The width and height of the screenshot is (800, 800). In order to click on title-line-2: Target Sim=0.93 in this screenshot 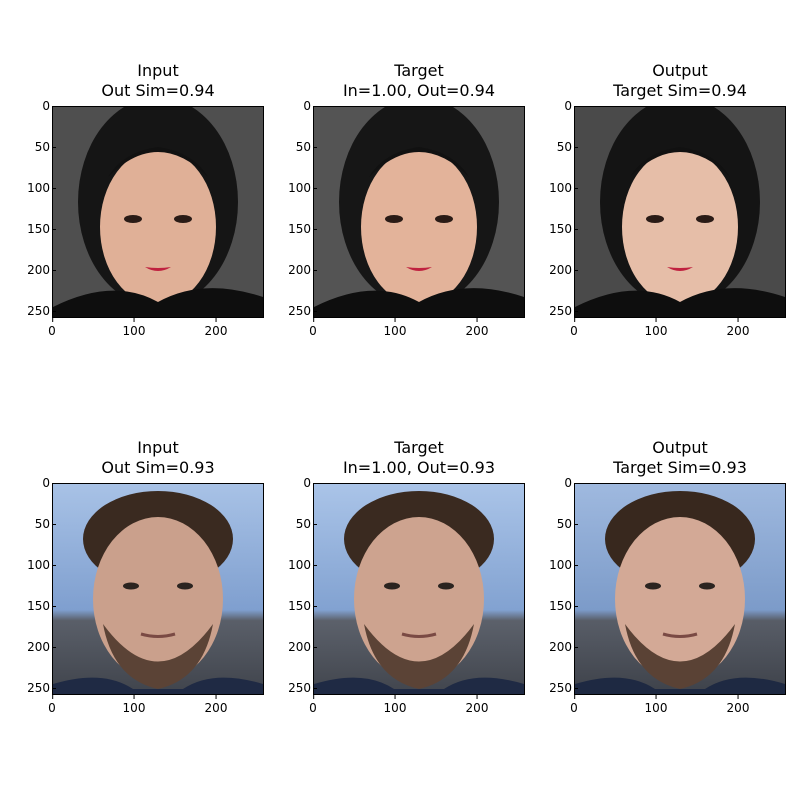, I will do `click(680, 467)`.